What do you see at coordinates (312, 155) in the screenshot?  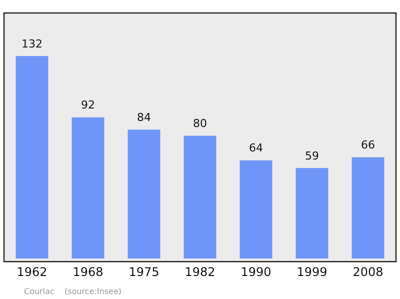 I see `data-label: 59` at bounding box center [312, 155].